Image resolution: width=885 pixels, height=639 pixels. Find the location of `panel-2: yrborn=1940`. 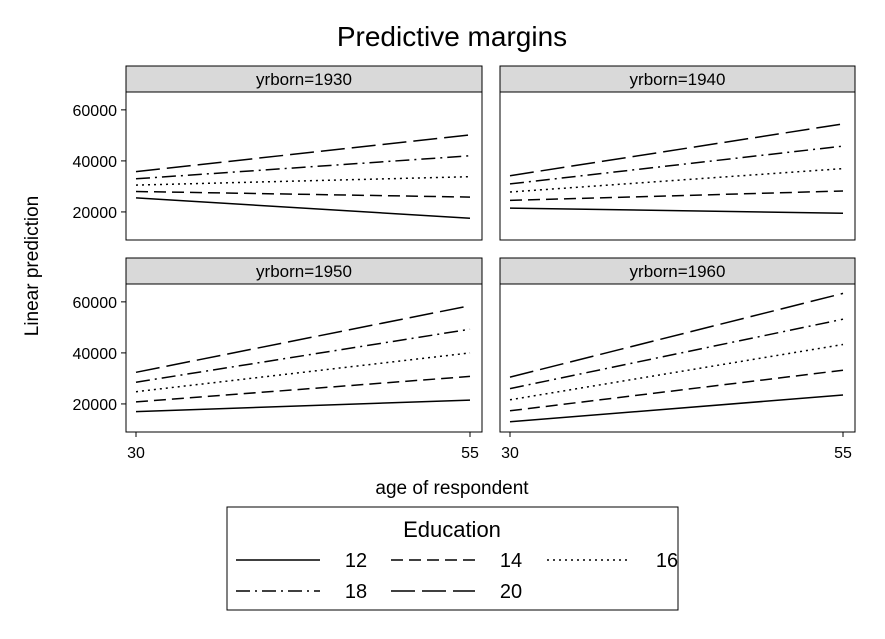

panel-2: yrborn=1940 is located at coordinates (677, 153).